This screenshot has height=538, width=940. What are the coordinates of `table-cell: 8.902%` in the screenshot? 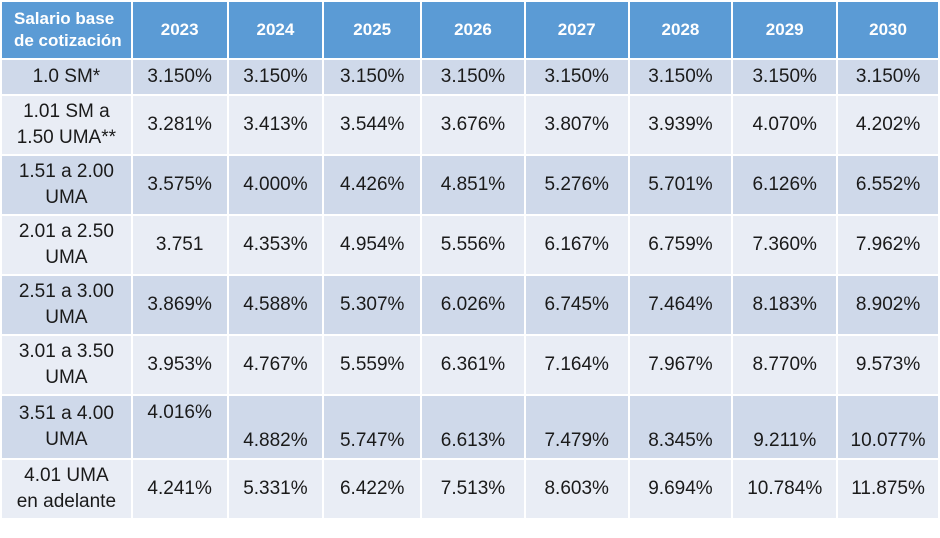 It's located at (888, 305).